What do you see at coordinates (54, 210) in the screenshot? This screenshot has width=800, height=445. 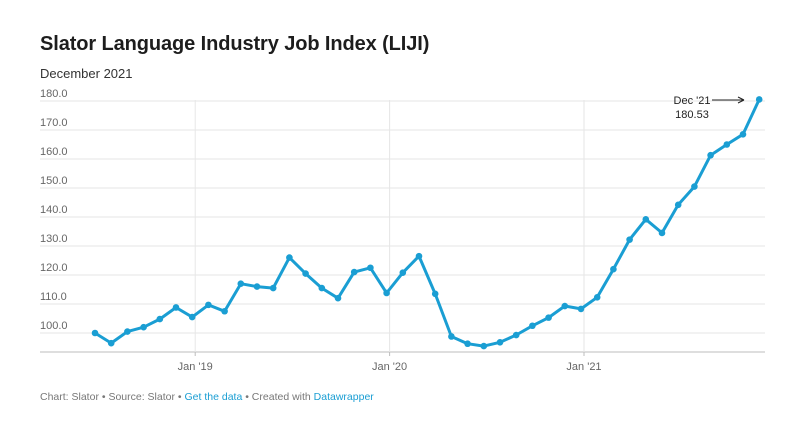 I see `y-tick-label: 140.0` at bounding box center [54, 210].